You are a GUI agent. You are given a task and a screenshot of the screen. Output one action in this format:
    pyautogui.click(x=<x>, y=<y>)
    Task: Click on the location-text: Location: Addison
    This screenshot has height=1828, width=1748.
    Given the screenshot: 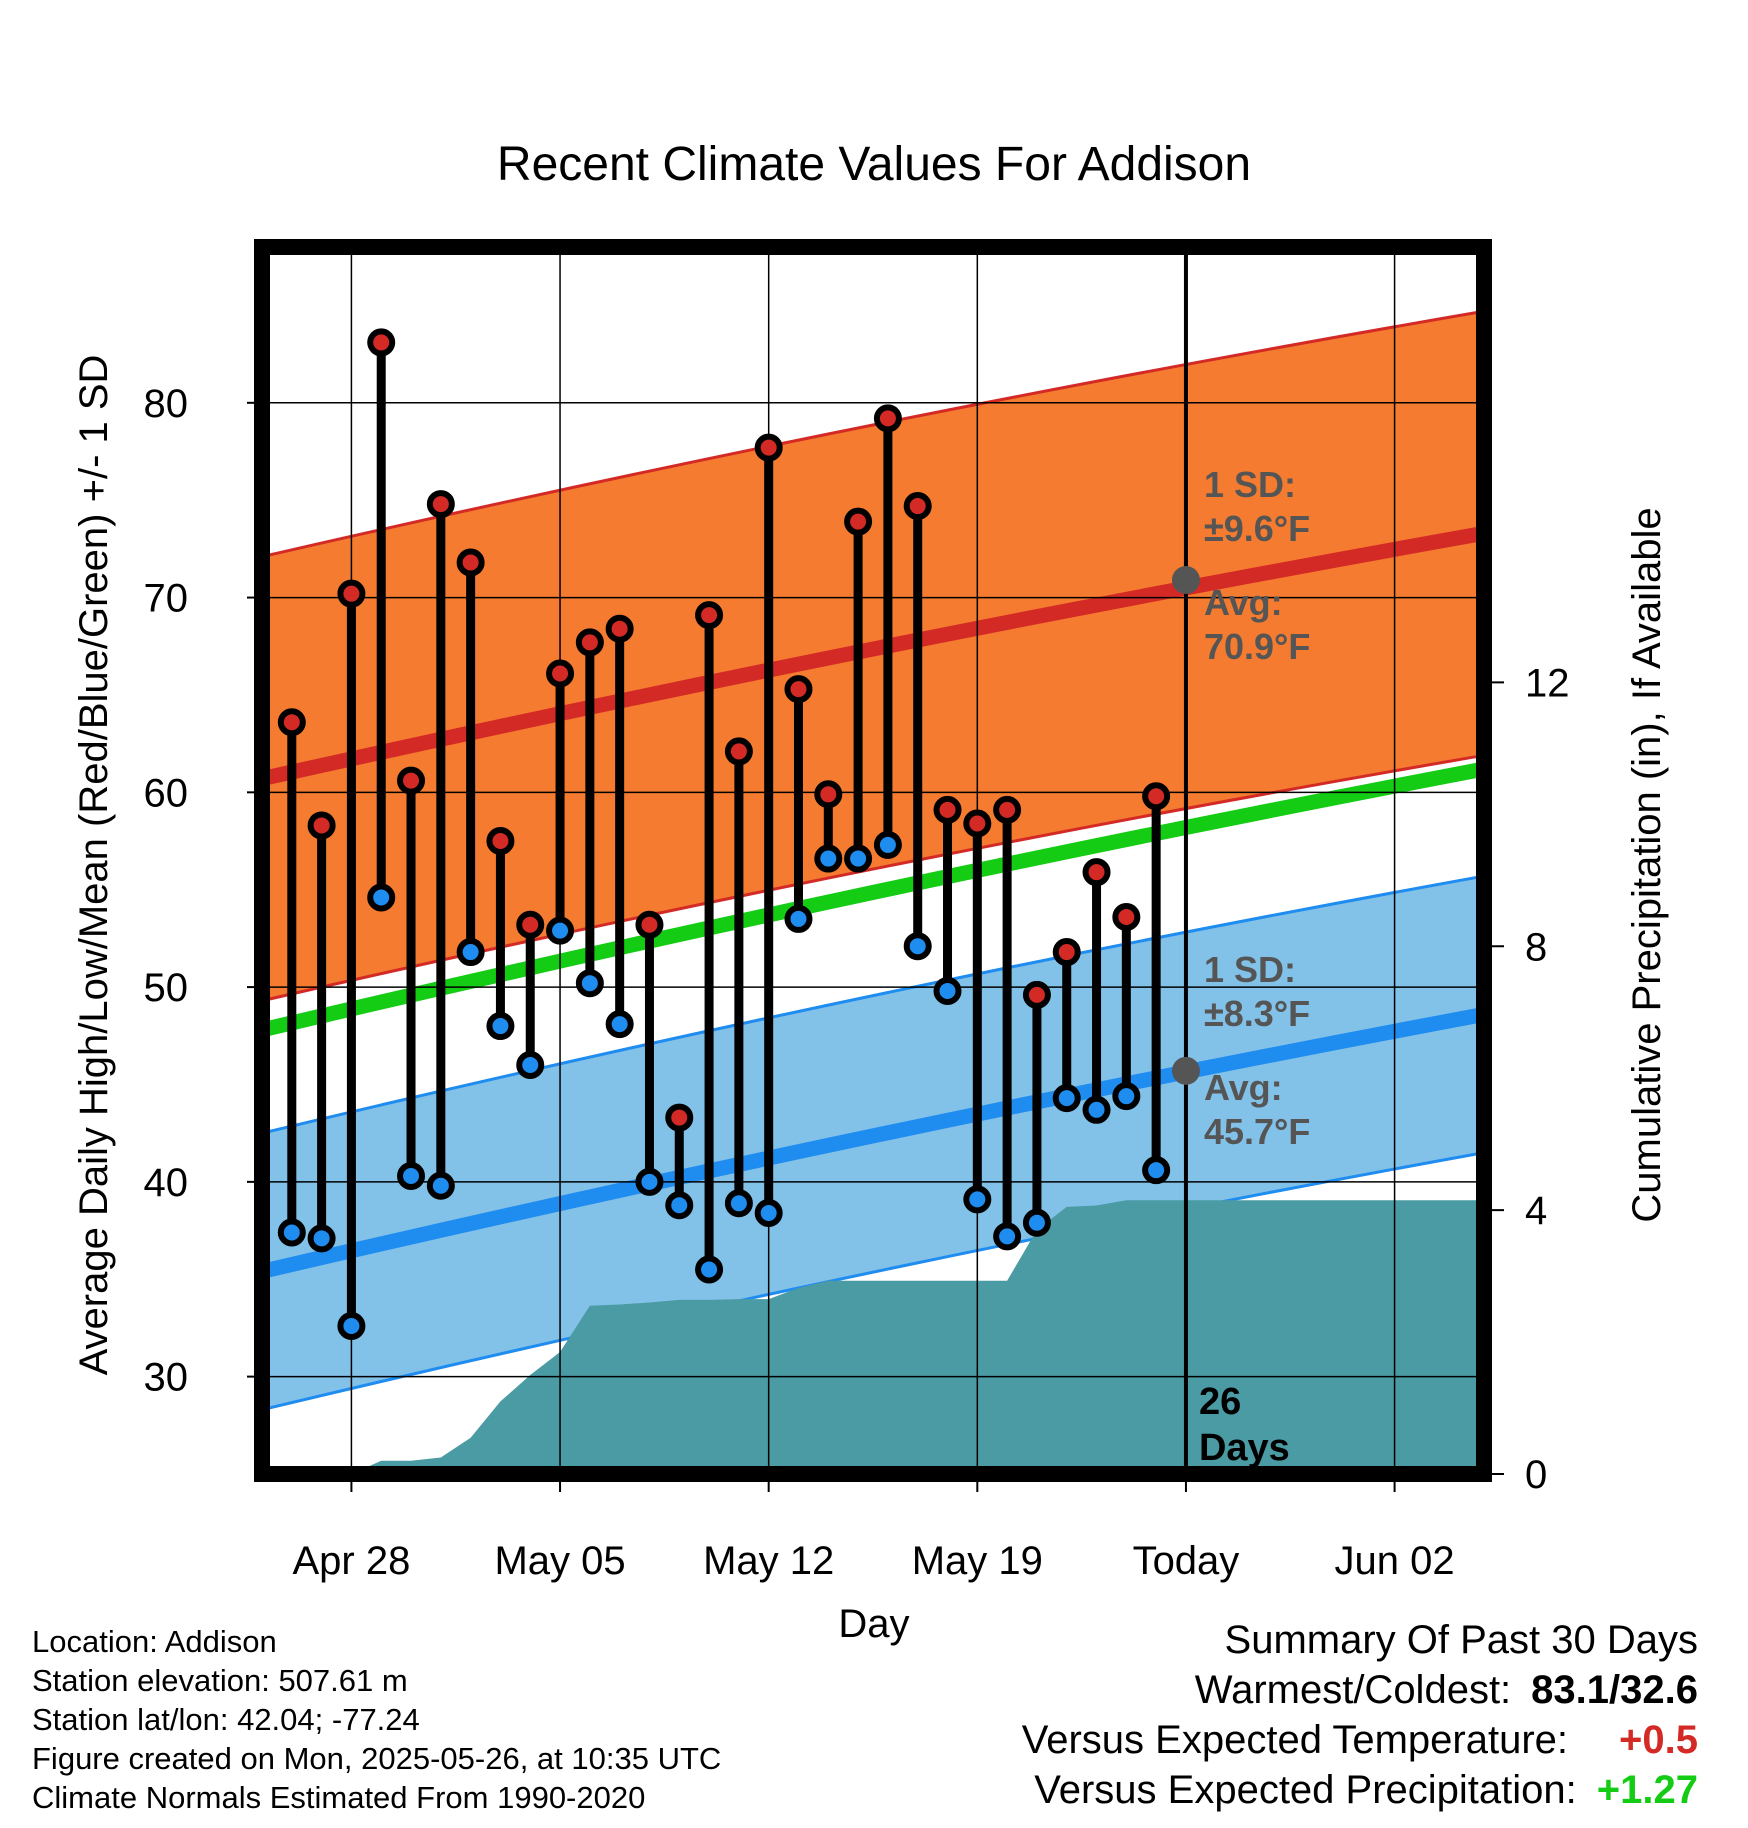 What is the action you would take?
    pyautogui.click(x=154, y=1641)
    